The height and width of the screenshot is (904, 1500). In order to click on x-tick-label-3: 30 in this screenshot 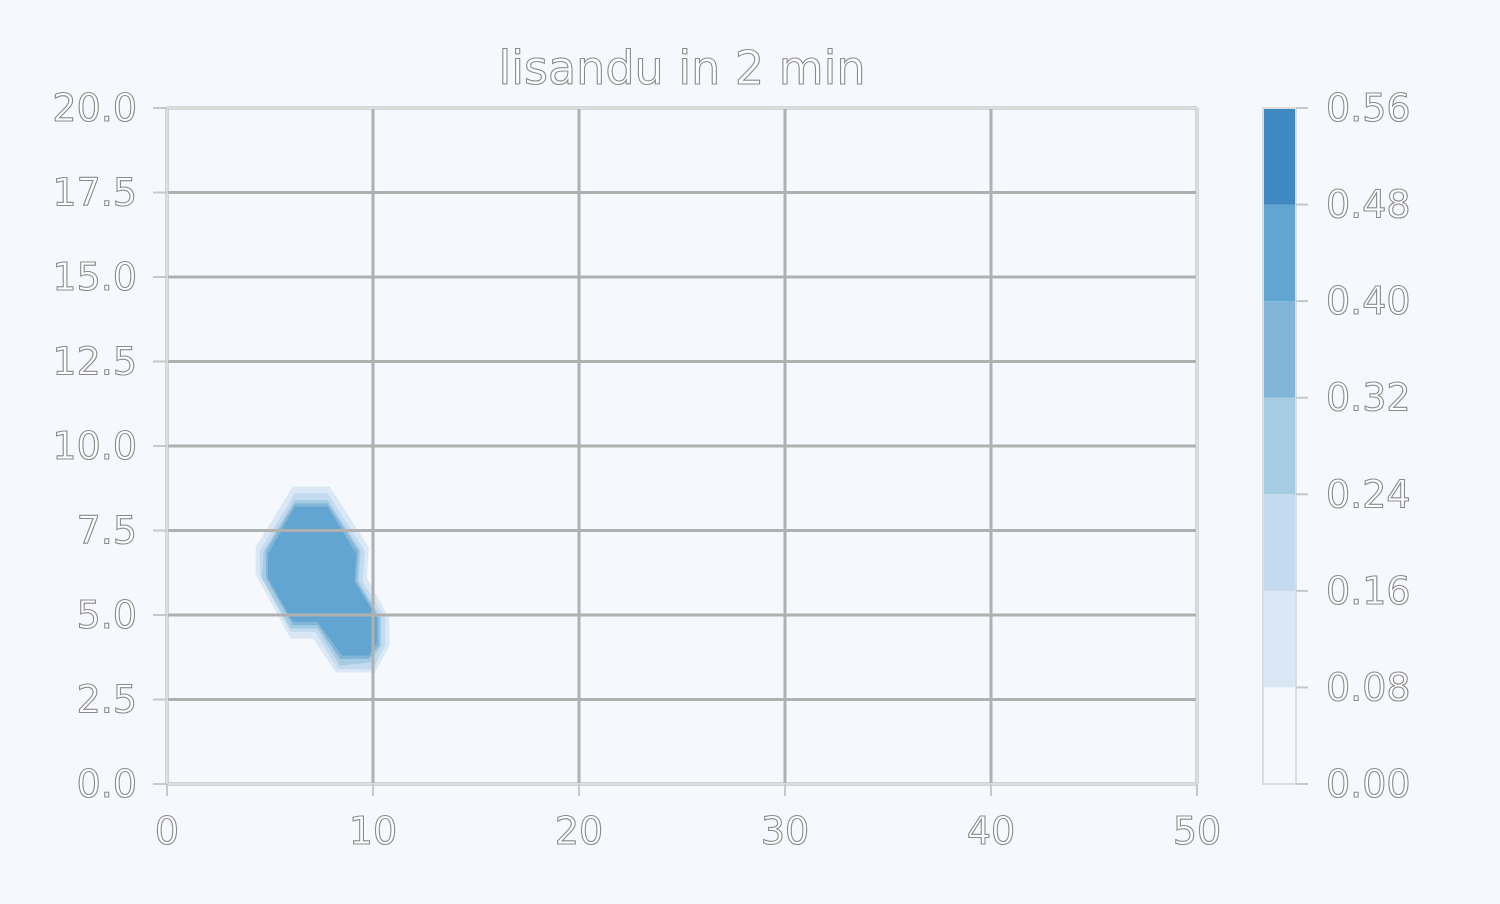, I will do `click(785, 831)`.